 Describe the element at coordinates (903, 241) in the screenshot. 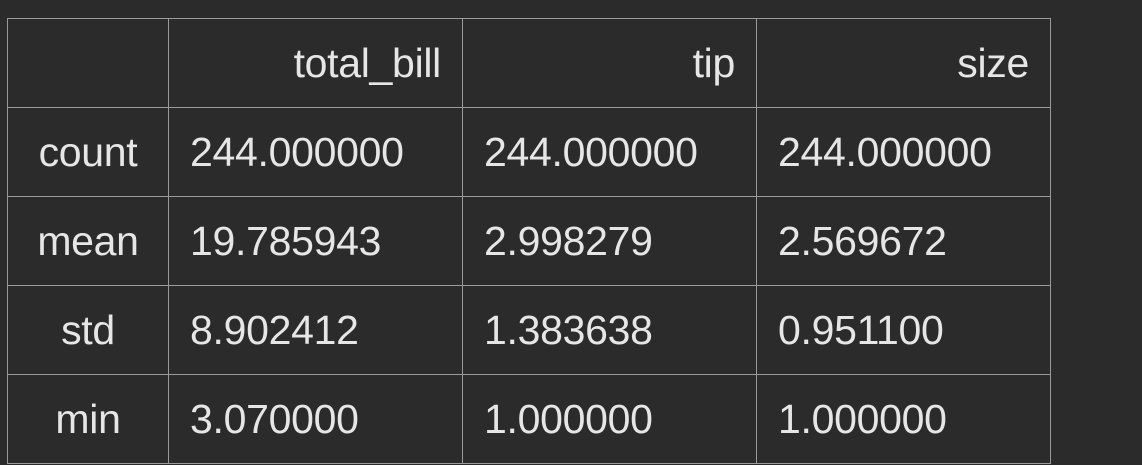

I see `table-cell: 2.569672` at that location.